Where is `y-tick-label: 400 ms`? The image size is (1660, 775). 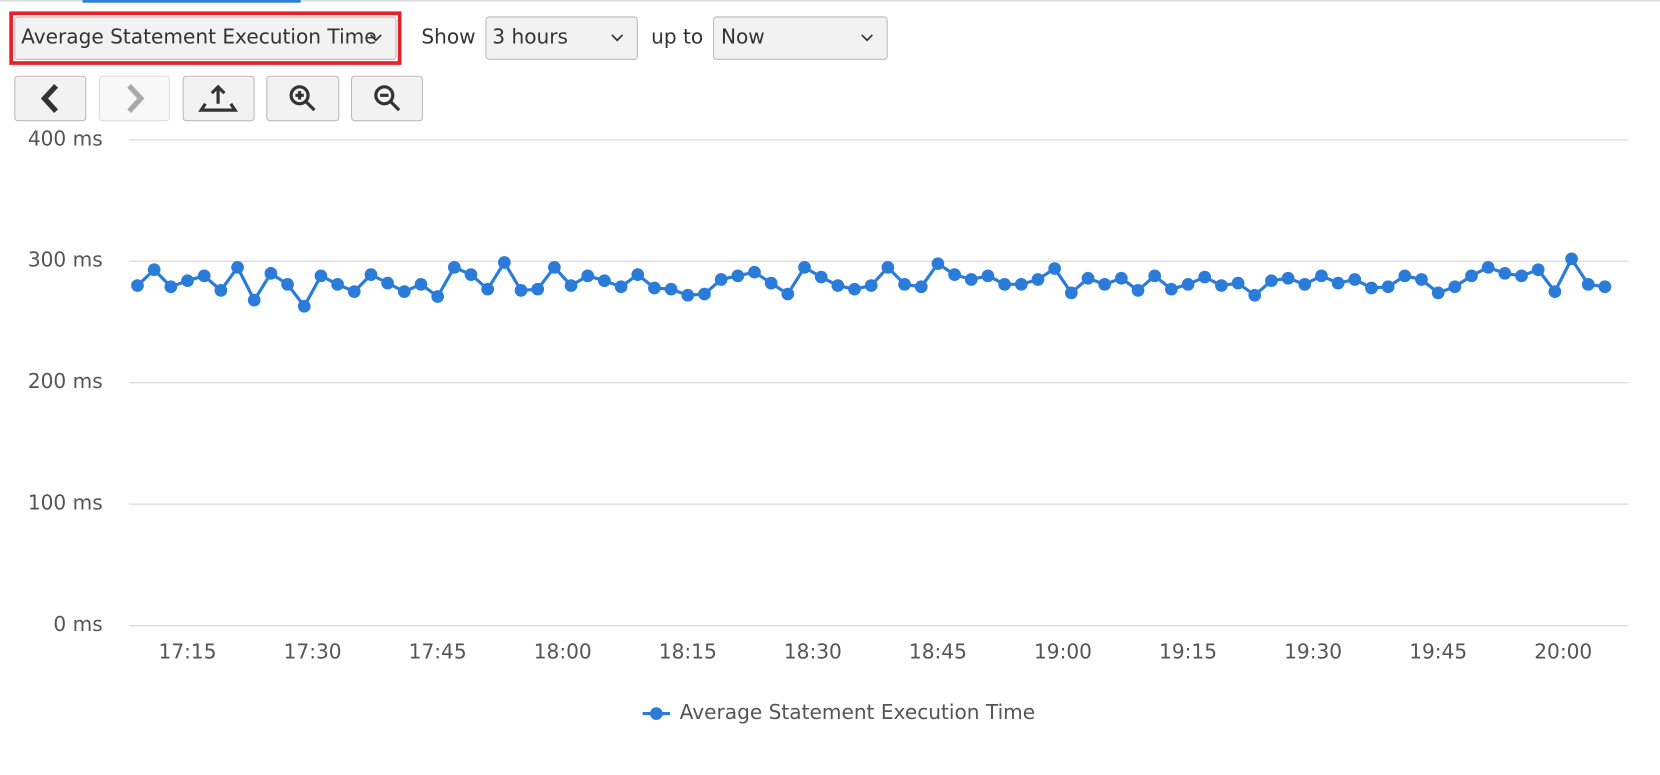 y-tick-label: 400 ms is located at coordinates (65, 138).